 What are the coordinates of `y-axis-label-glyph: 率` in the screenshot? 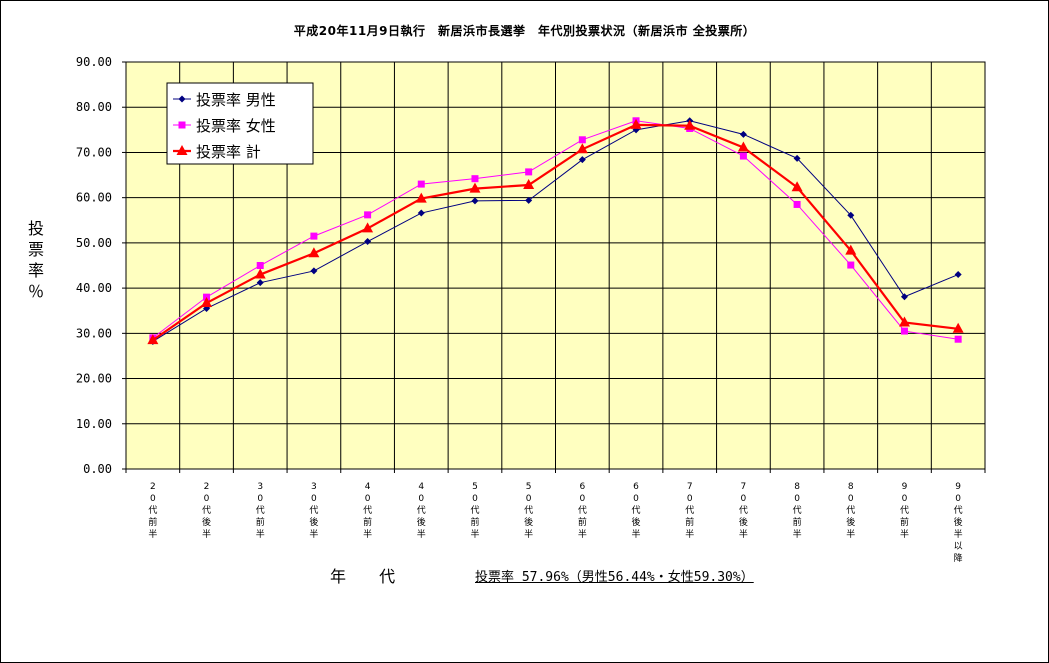 It's located at (35, 270).